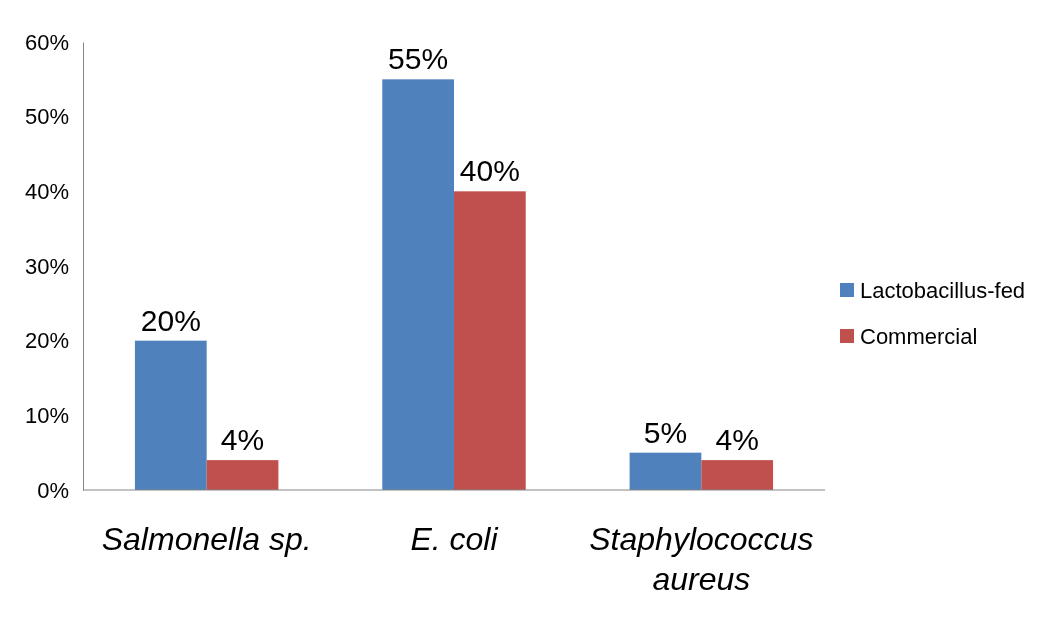 Image resolution: width=1042 pixels, height=632 pixels. What do you see at coordinates (665, 432) in the screenshot?
I see `data-label: 5%` at bounding box center [665, 432].